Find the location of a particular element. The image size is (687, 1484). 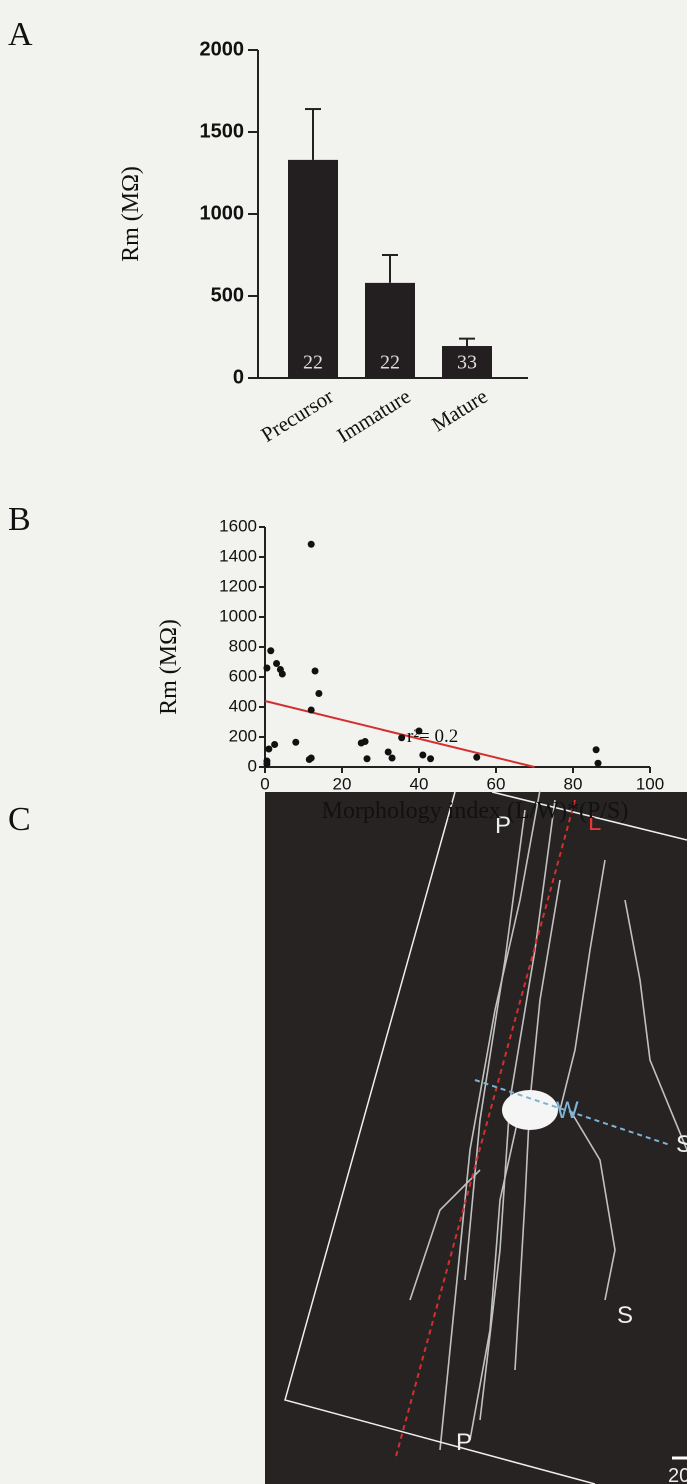

fit-line is located at coordinates (399, 734).